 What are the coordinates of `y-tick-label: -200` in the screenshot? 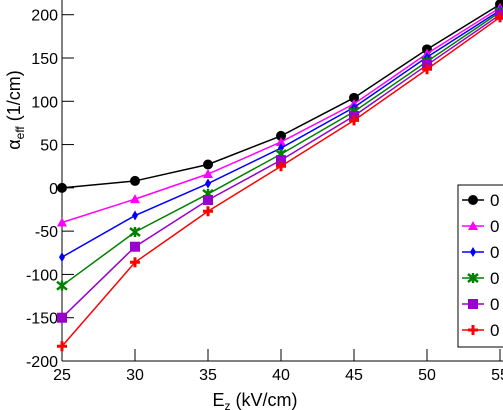 It's located at (42, 362).